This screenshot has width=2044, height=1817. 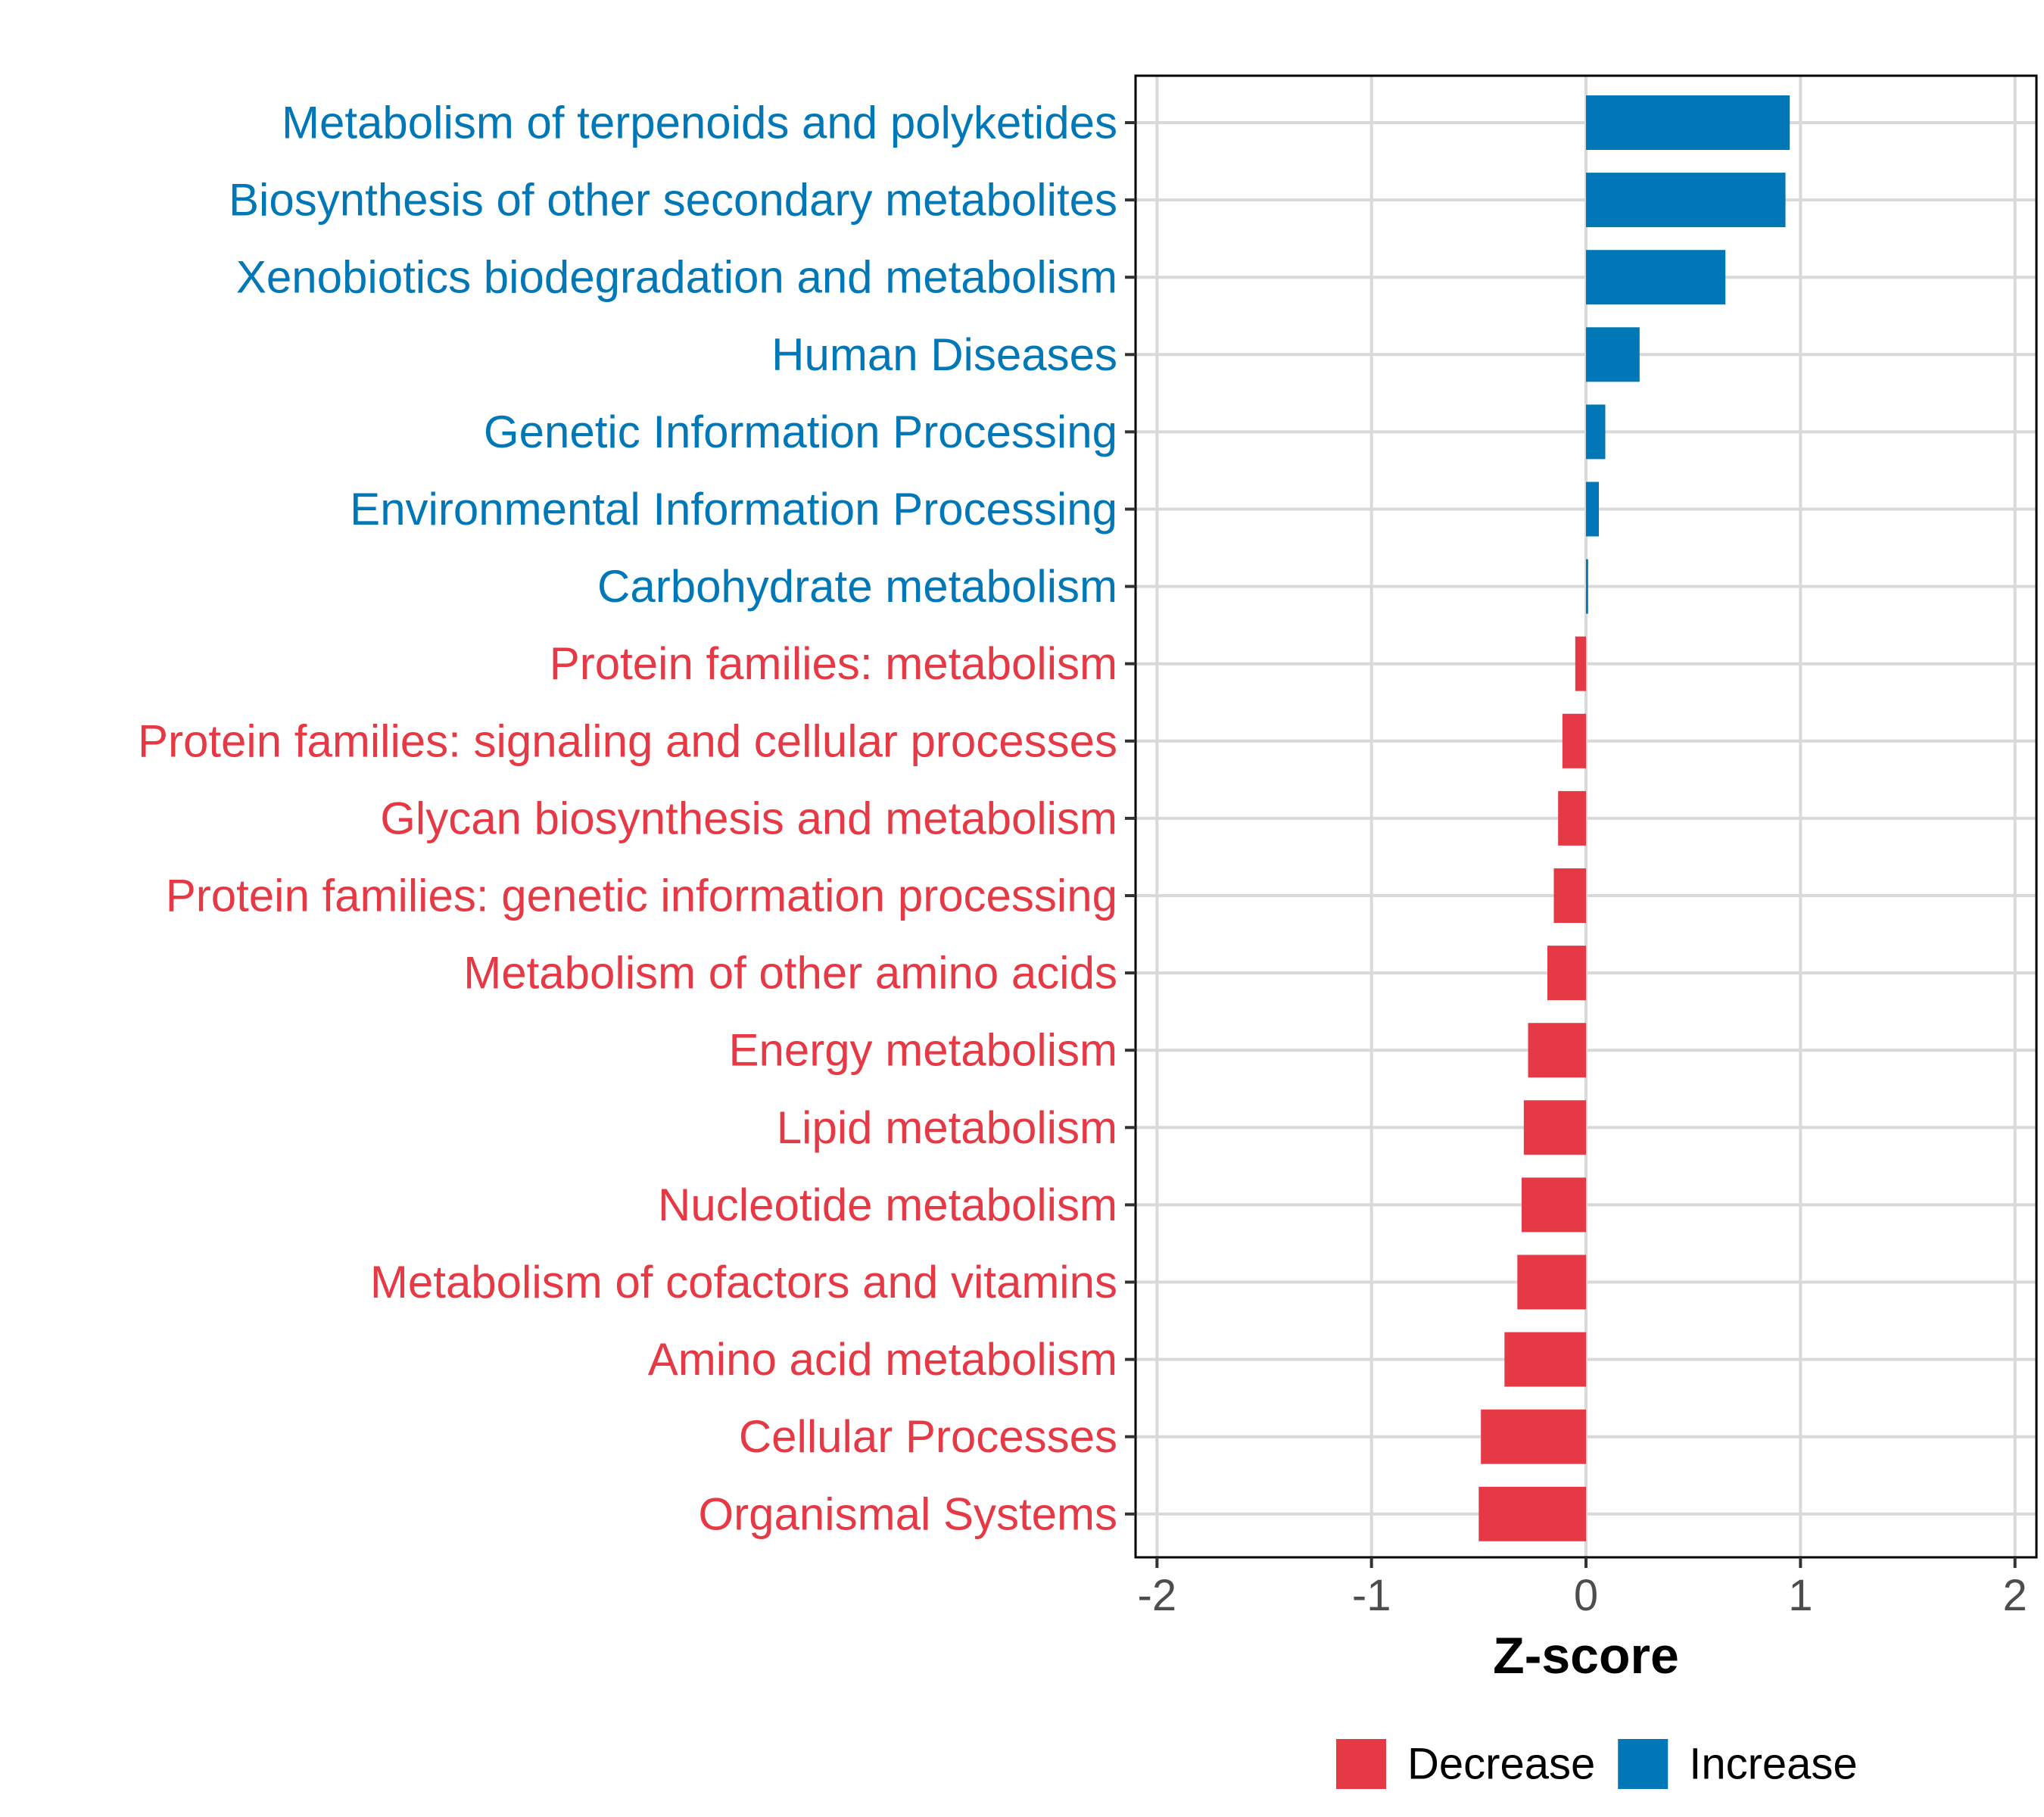 I want to click on category-label: Carbohydrate metabolism, so click(x=857, y=586).